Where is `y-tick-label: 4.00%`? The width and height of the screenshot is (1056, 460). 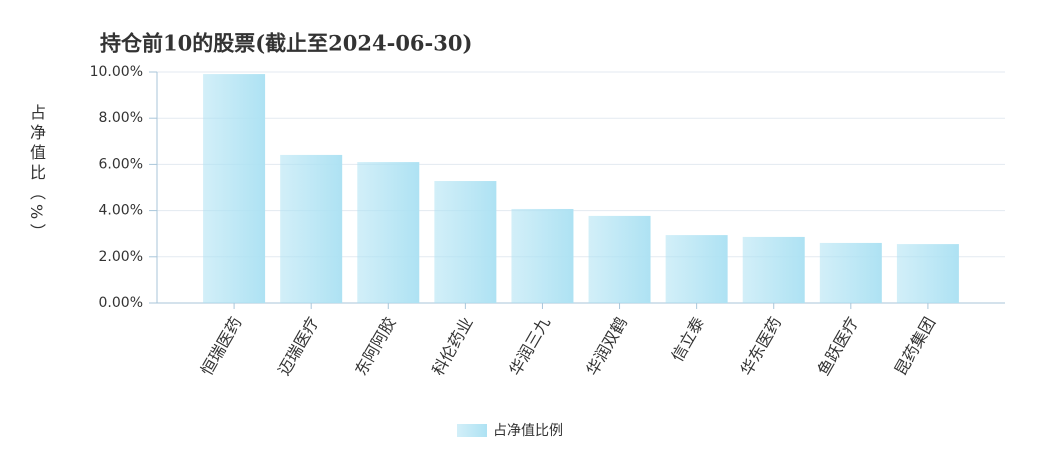
y-tick-label: 4.00% is located at coordinates (121, 211).